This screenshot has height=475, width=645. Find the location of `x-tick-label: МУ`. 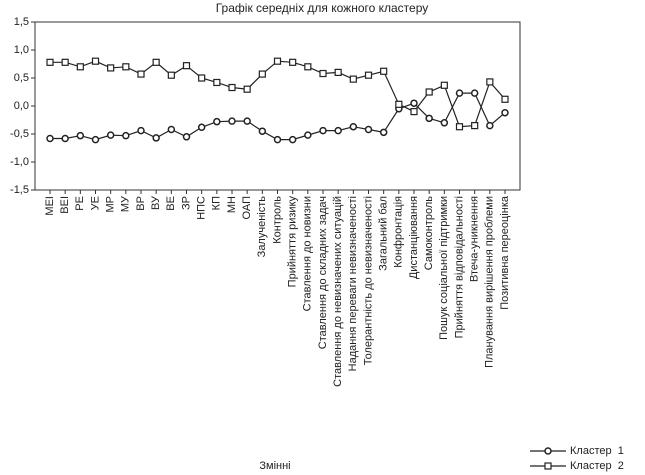

x-tick-label: МУ is located at coordinates (126, 203).